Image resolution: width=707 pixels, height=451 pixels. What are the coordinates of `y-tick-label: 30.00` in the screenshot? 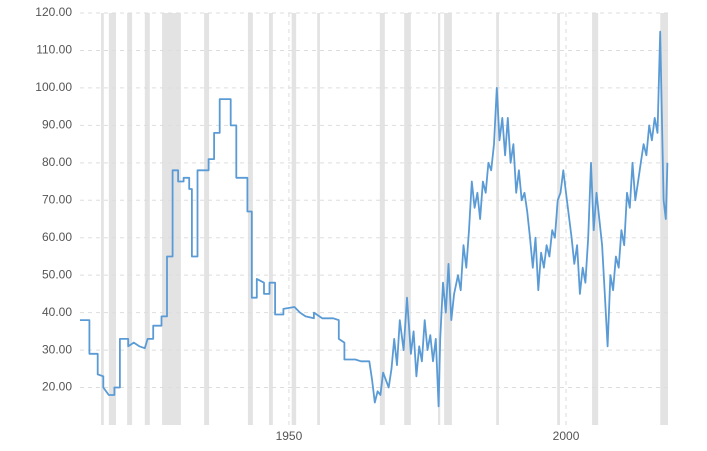 It's located at (57, 349).